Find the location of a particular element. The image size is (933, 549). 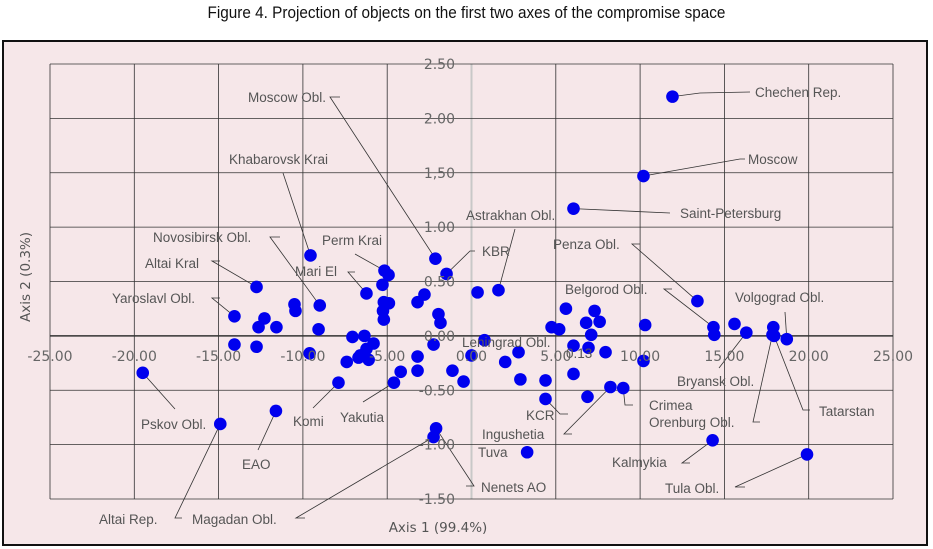

point-label: Penza Obl. is located at coordinates (586, 244).